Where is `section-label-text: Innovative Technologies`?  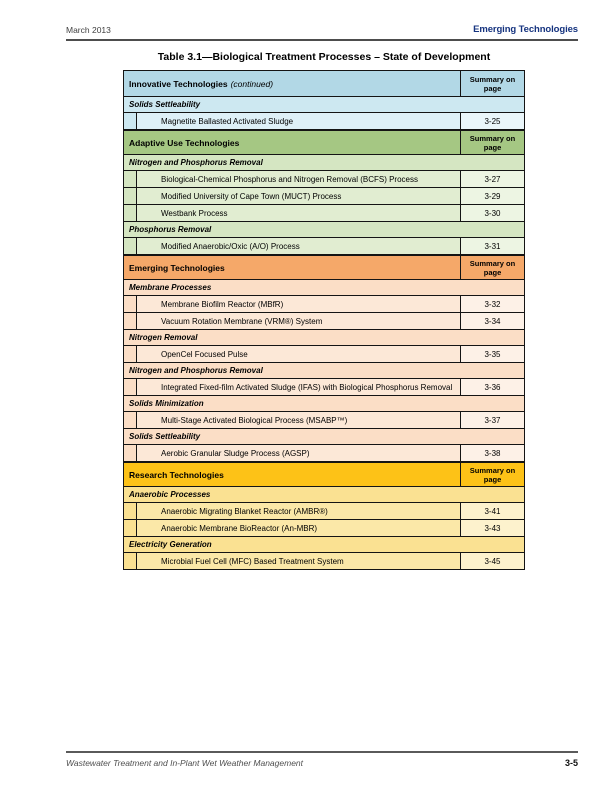
section-label-text: Innovative Technologies is located at coordinates (178, 83).